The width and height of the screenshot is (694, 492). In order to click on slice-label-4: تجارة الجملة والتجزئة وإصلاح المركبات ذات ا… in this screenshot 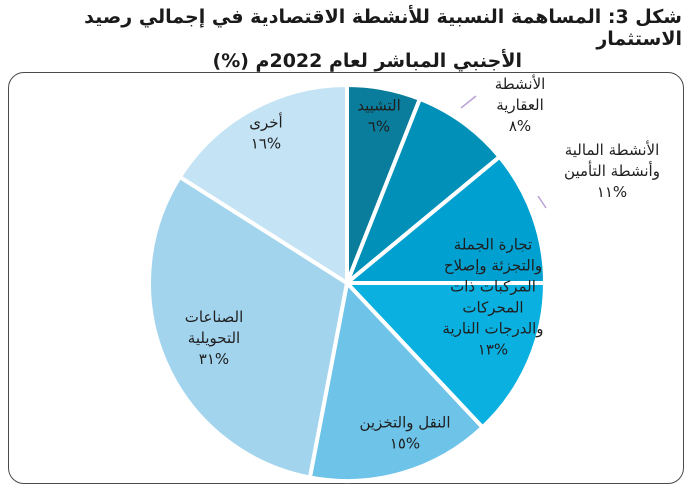, I will do `click(492, 297)`.